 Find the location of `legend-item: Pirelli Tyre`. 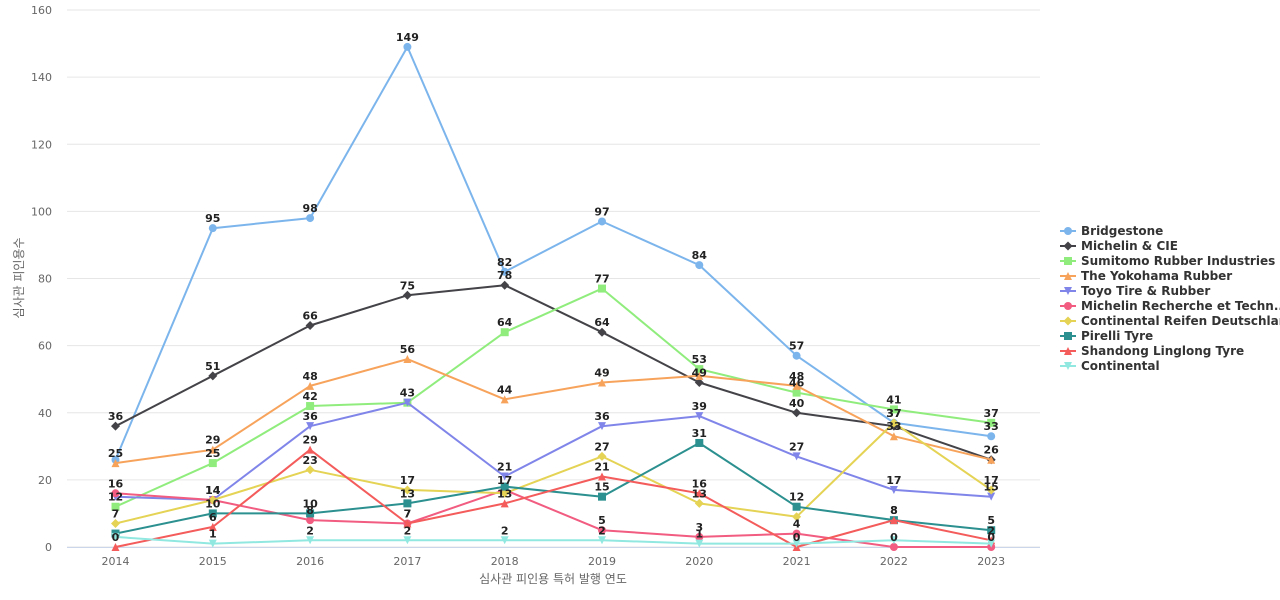

legend-item: Pirelli Tyre is located at coordinates (1106, 336).